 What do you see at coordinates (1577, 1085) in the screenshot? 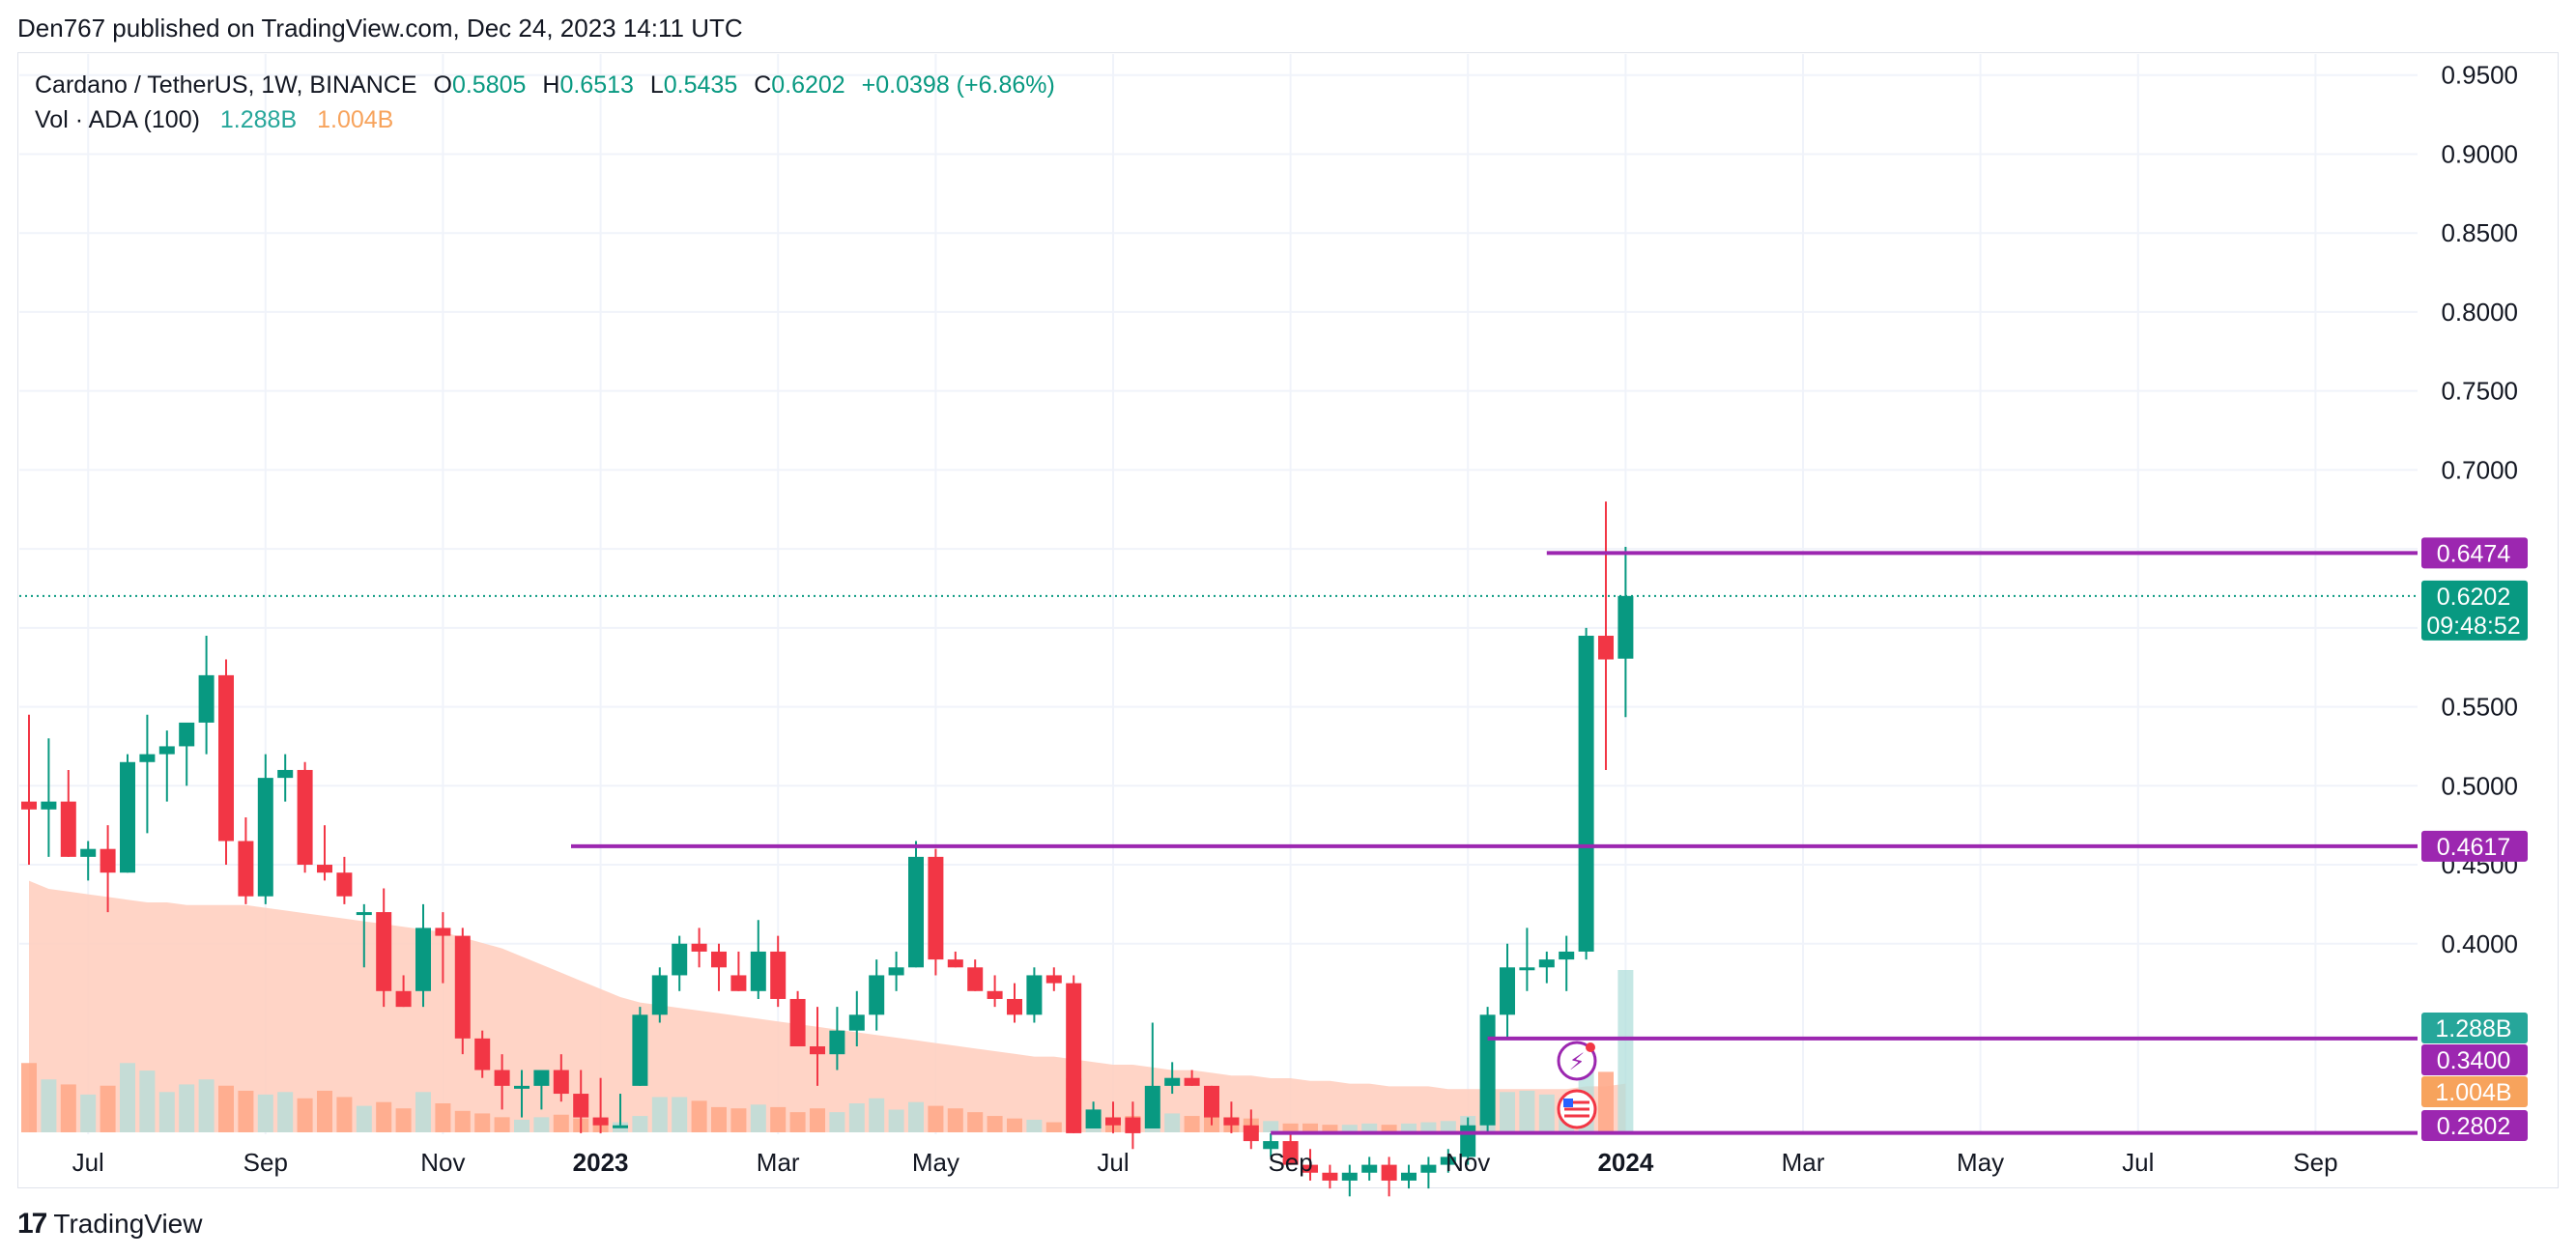
I see `event-icons: ⚡` at bounding box center [1577, 1085].